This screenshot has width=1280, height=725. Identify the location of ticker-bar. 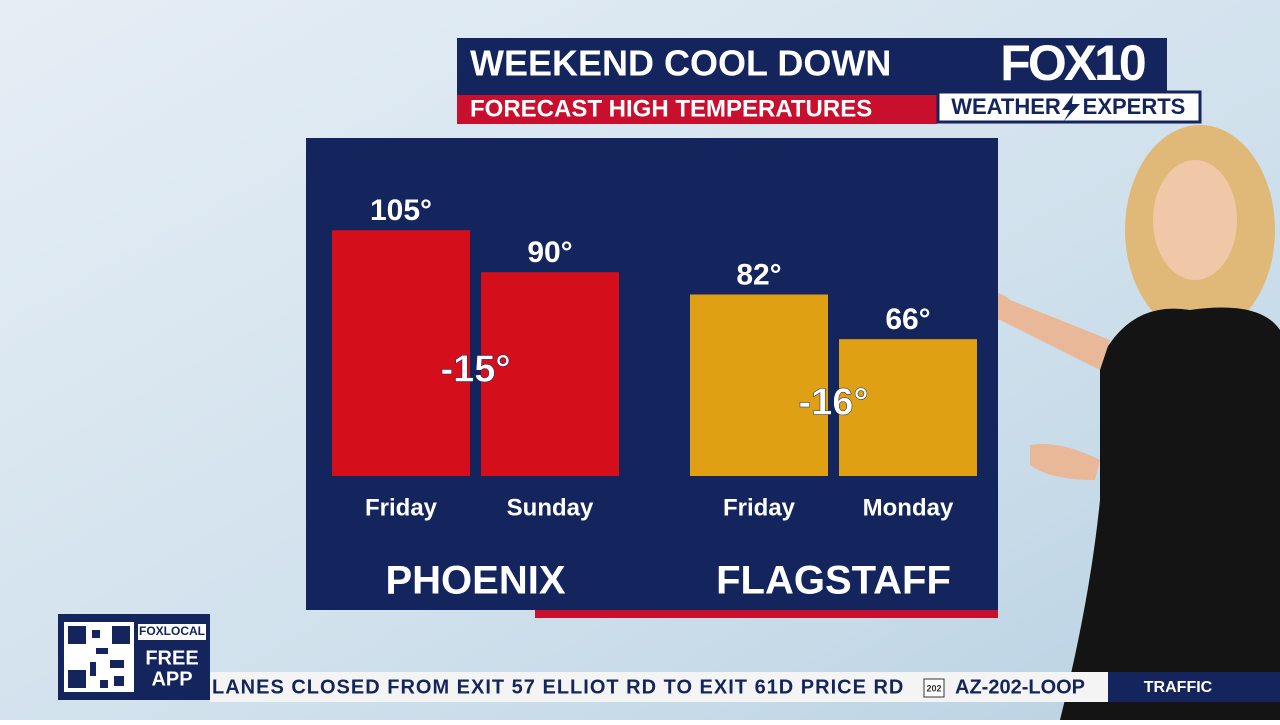
(659, 687).